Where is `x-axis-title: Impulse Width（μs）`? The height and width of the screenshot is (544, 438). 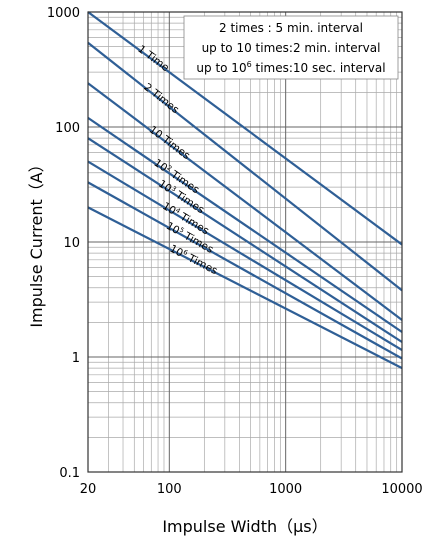 x-axis-title: Impulse Width（μs） is located at coordinates (244, 526).